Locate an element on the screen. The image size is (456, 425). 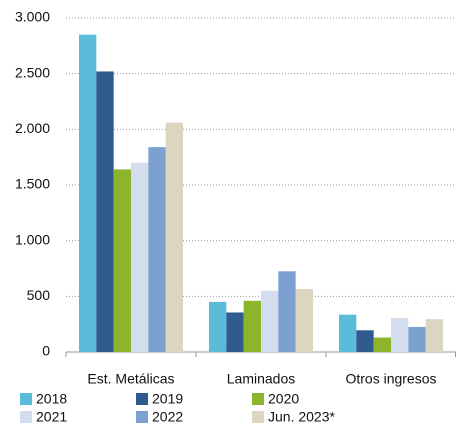
legend-label: 2021 is located at coordinates (51, 417).